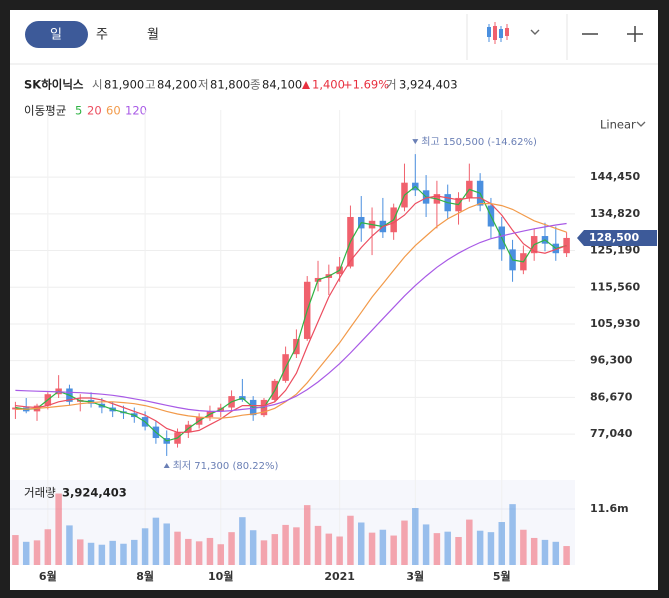  I want to click on field-value: 81,800, so click(230, 85).